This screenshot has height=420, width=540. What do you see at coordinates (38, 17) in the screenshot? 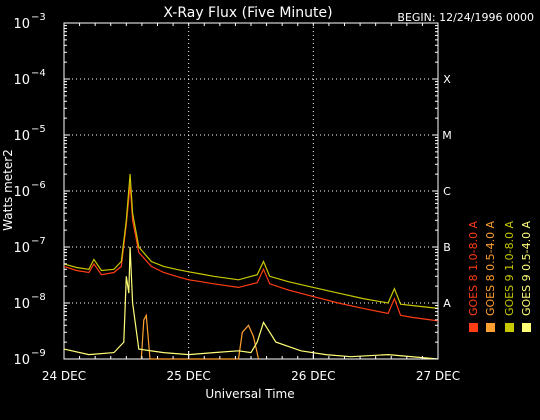
I see `y-tick-exponent: −3` at bounding box center [38, 17].